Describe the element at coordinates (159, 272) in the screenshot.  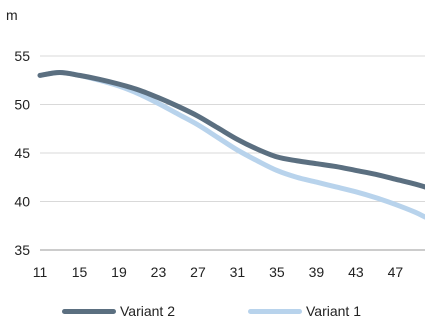
I see `x-tick-label: 23` at that location.